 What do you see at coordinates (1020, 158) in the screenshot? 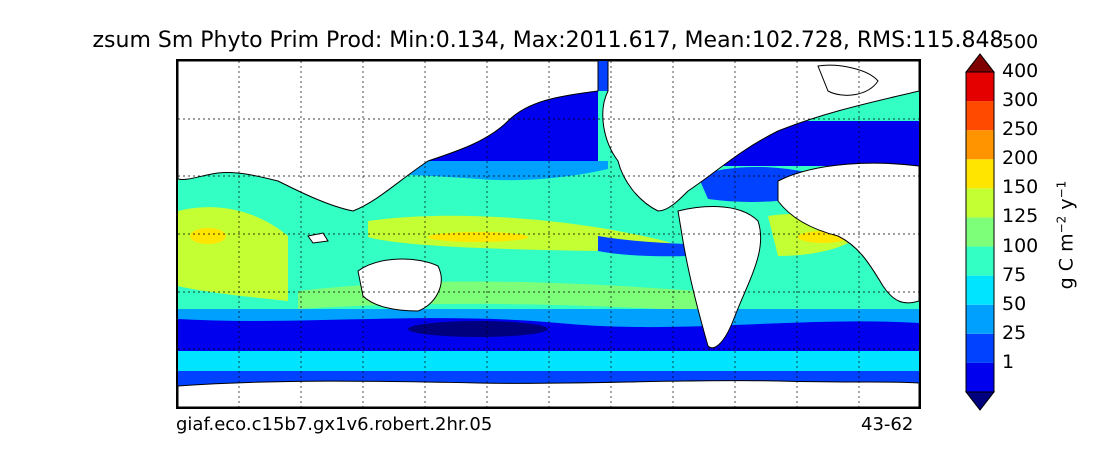
I see `colorbar-tick-label: 200` at bounding box center [1020, 158].